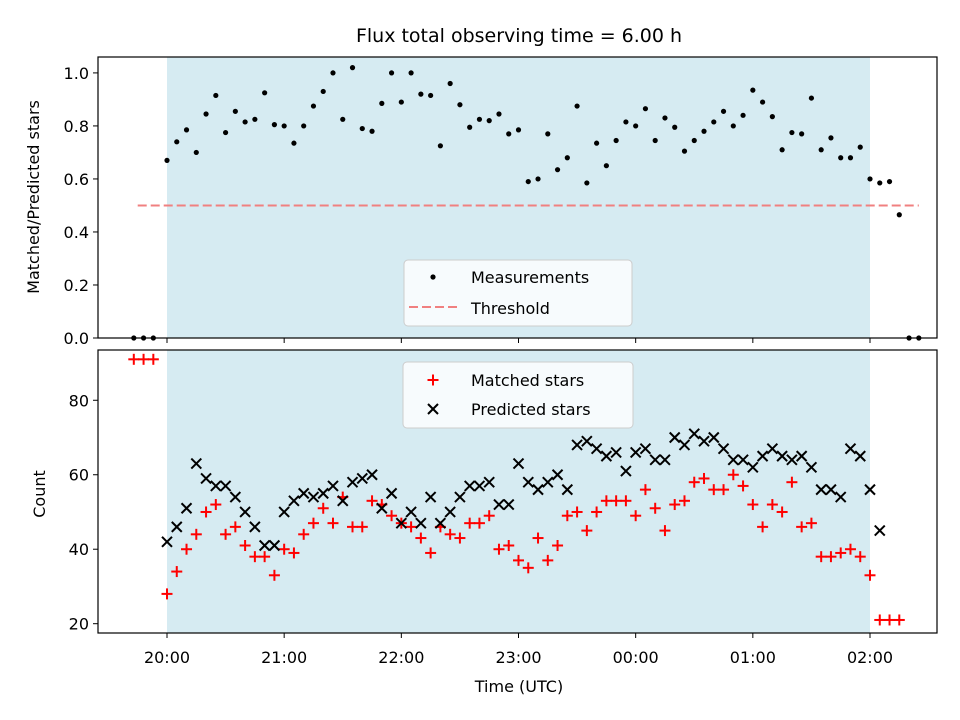  Describe the element at coordinates (433, 277) in the screenshot. I see `legend-measurement-marker` at that location.